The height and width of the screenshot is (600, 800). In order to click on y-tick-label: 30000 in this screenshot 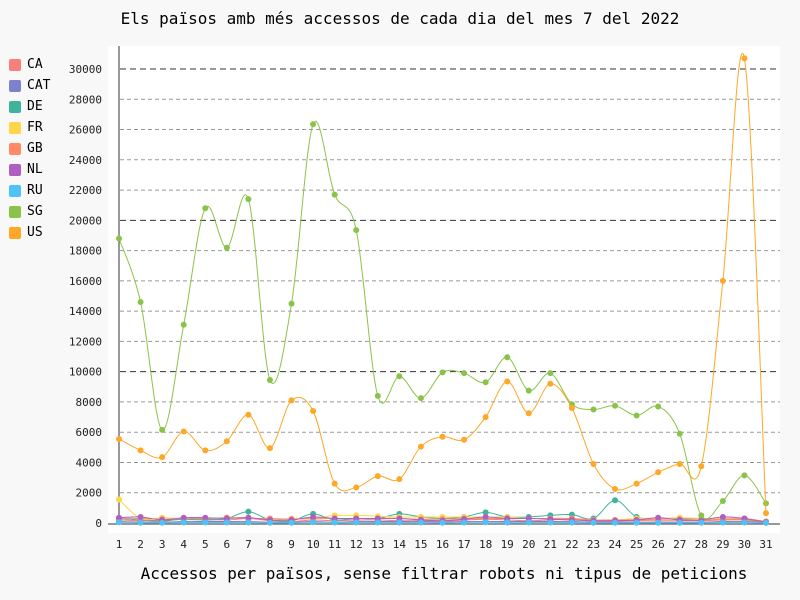, I will do `click(85, 69)`.